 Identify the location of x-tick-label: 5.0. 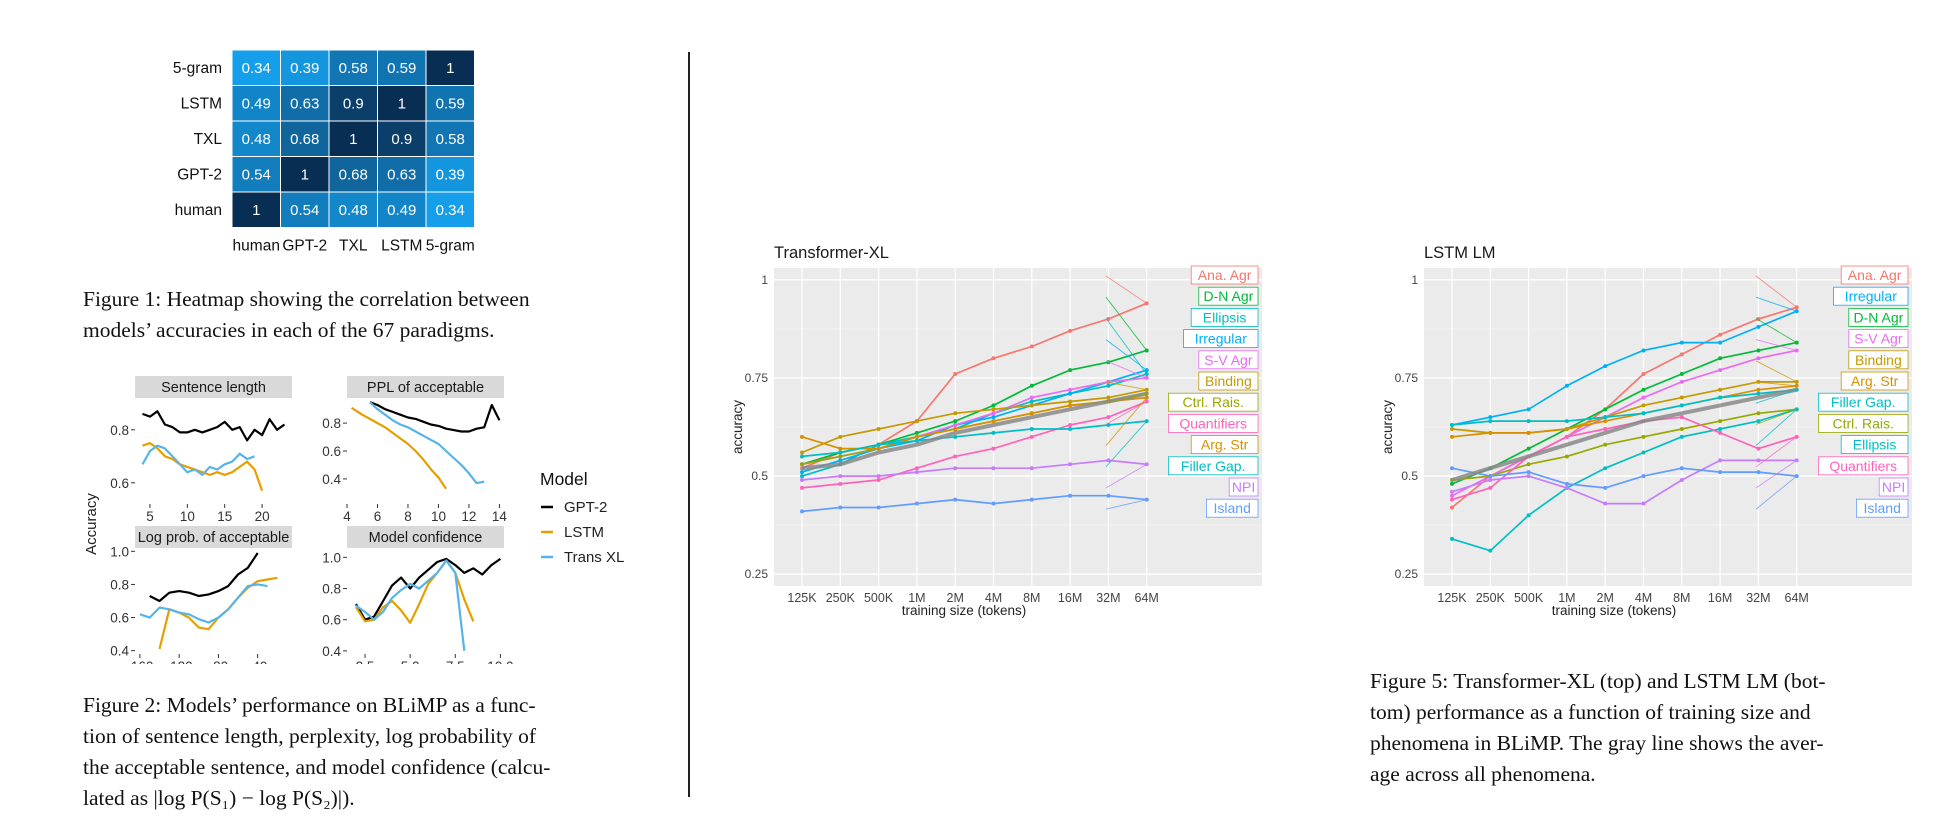
(410, 661).